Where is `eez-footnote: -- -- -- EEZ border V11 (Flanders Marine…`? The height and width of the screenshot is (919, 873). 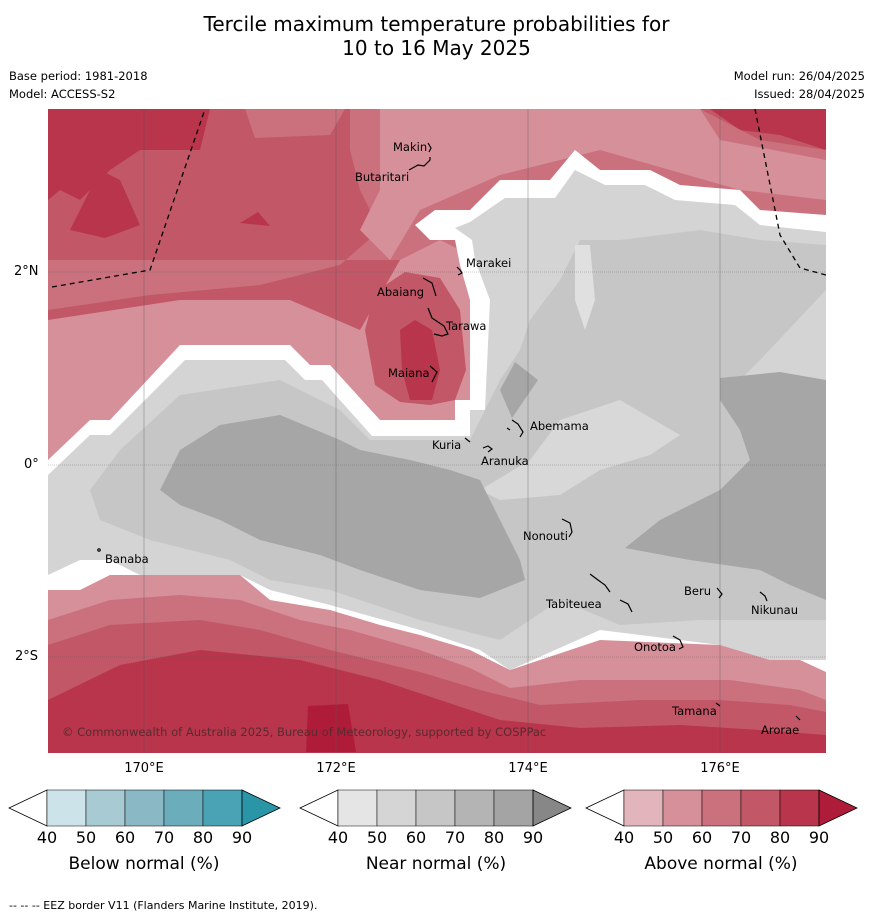 eez-footnote: -- -- -- EEZ border V11 (Flanders Marine… is located at coordinates (163, 905).